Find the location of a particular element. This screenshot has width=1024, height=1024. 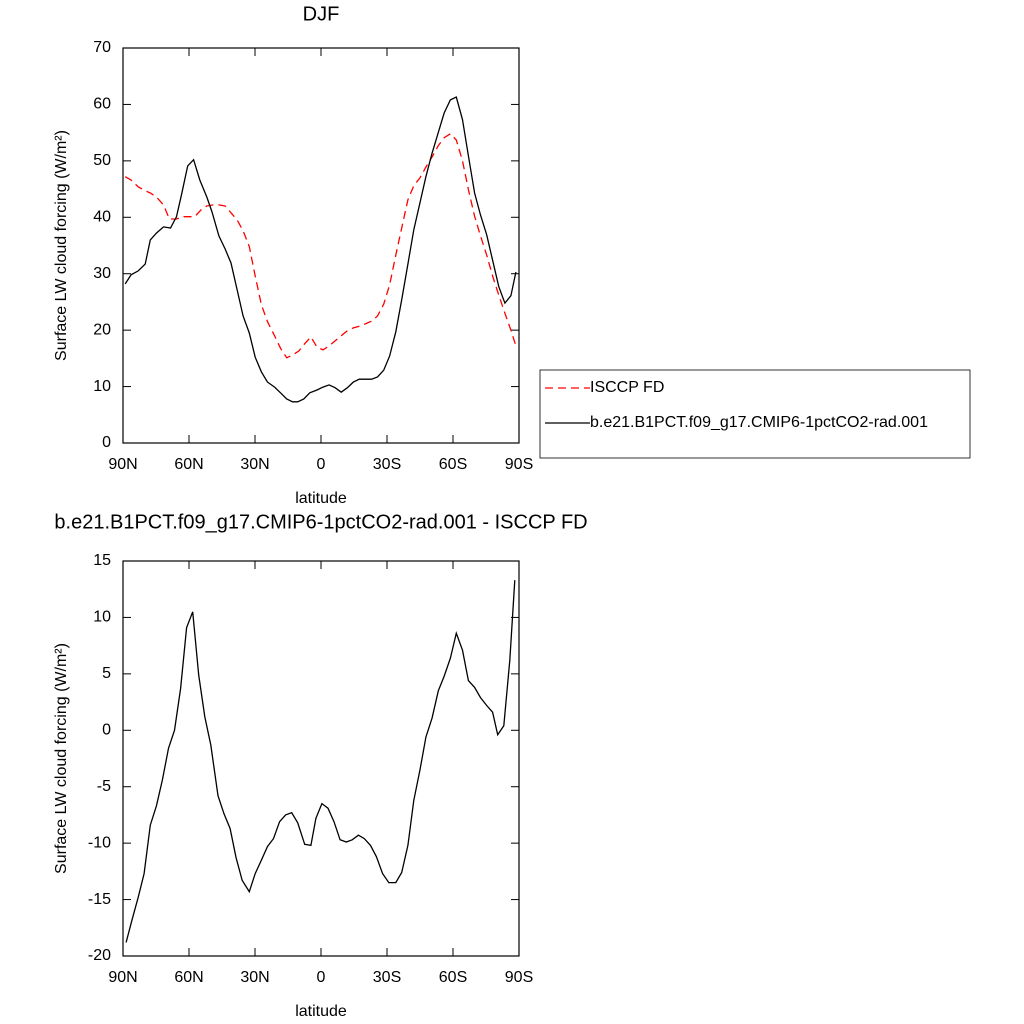

chart-title: DJF is located at coordinates (321, 14).